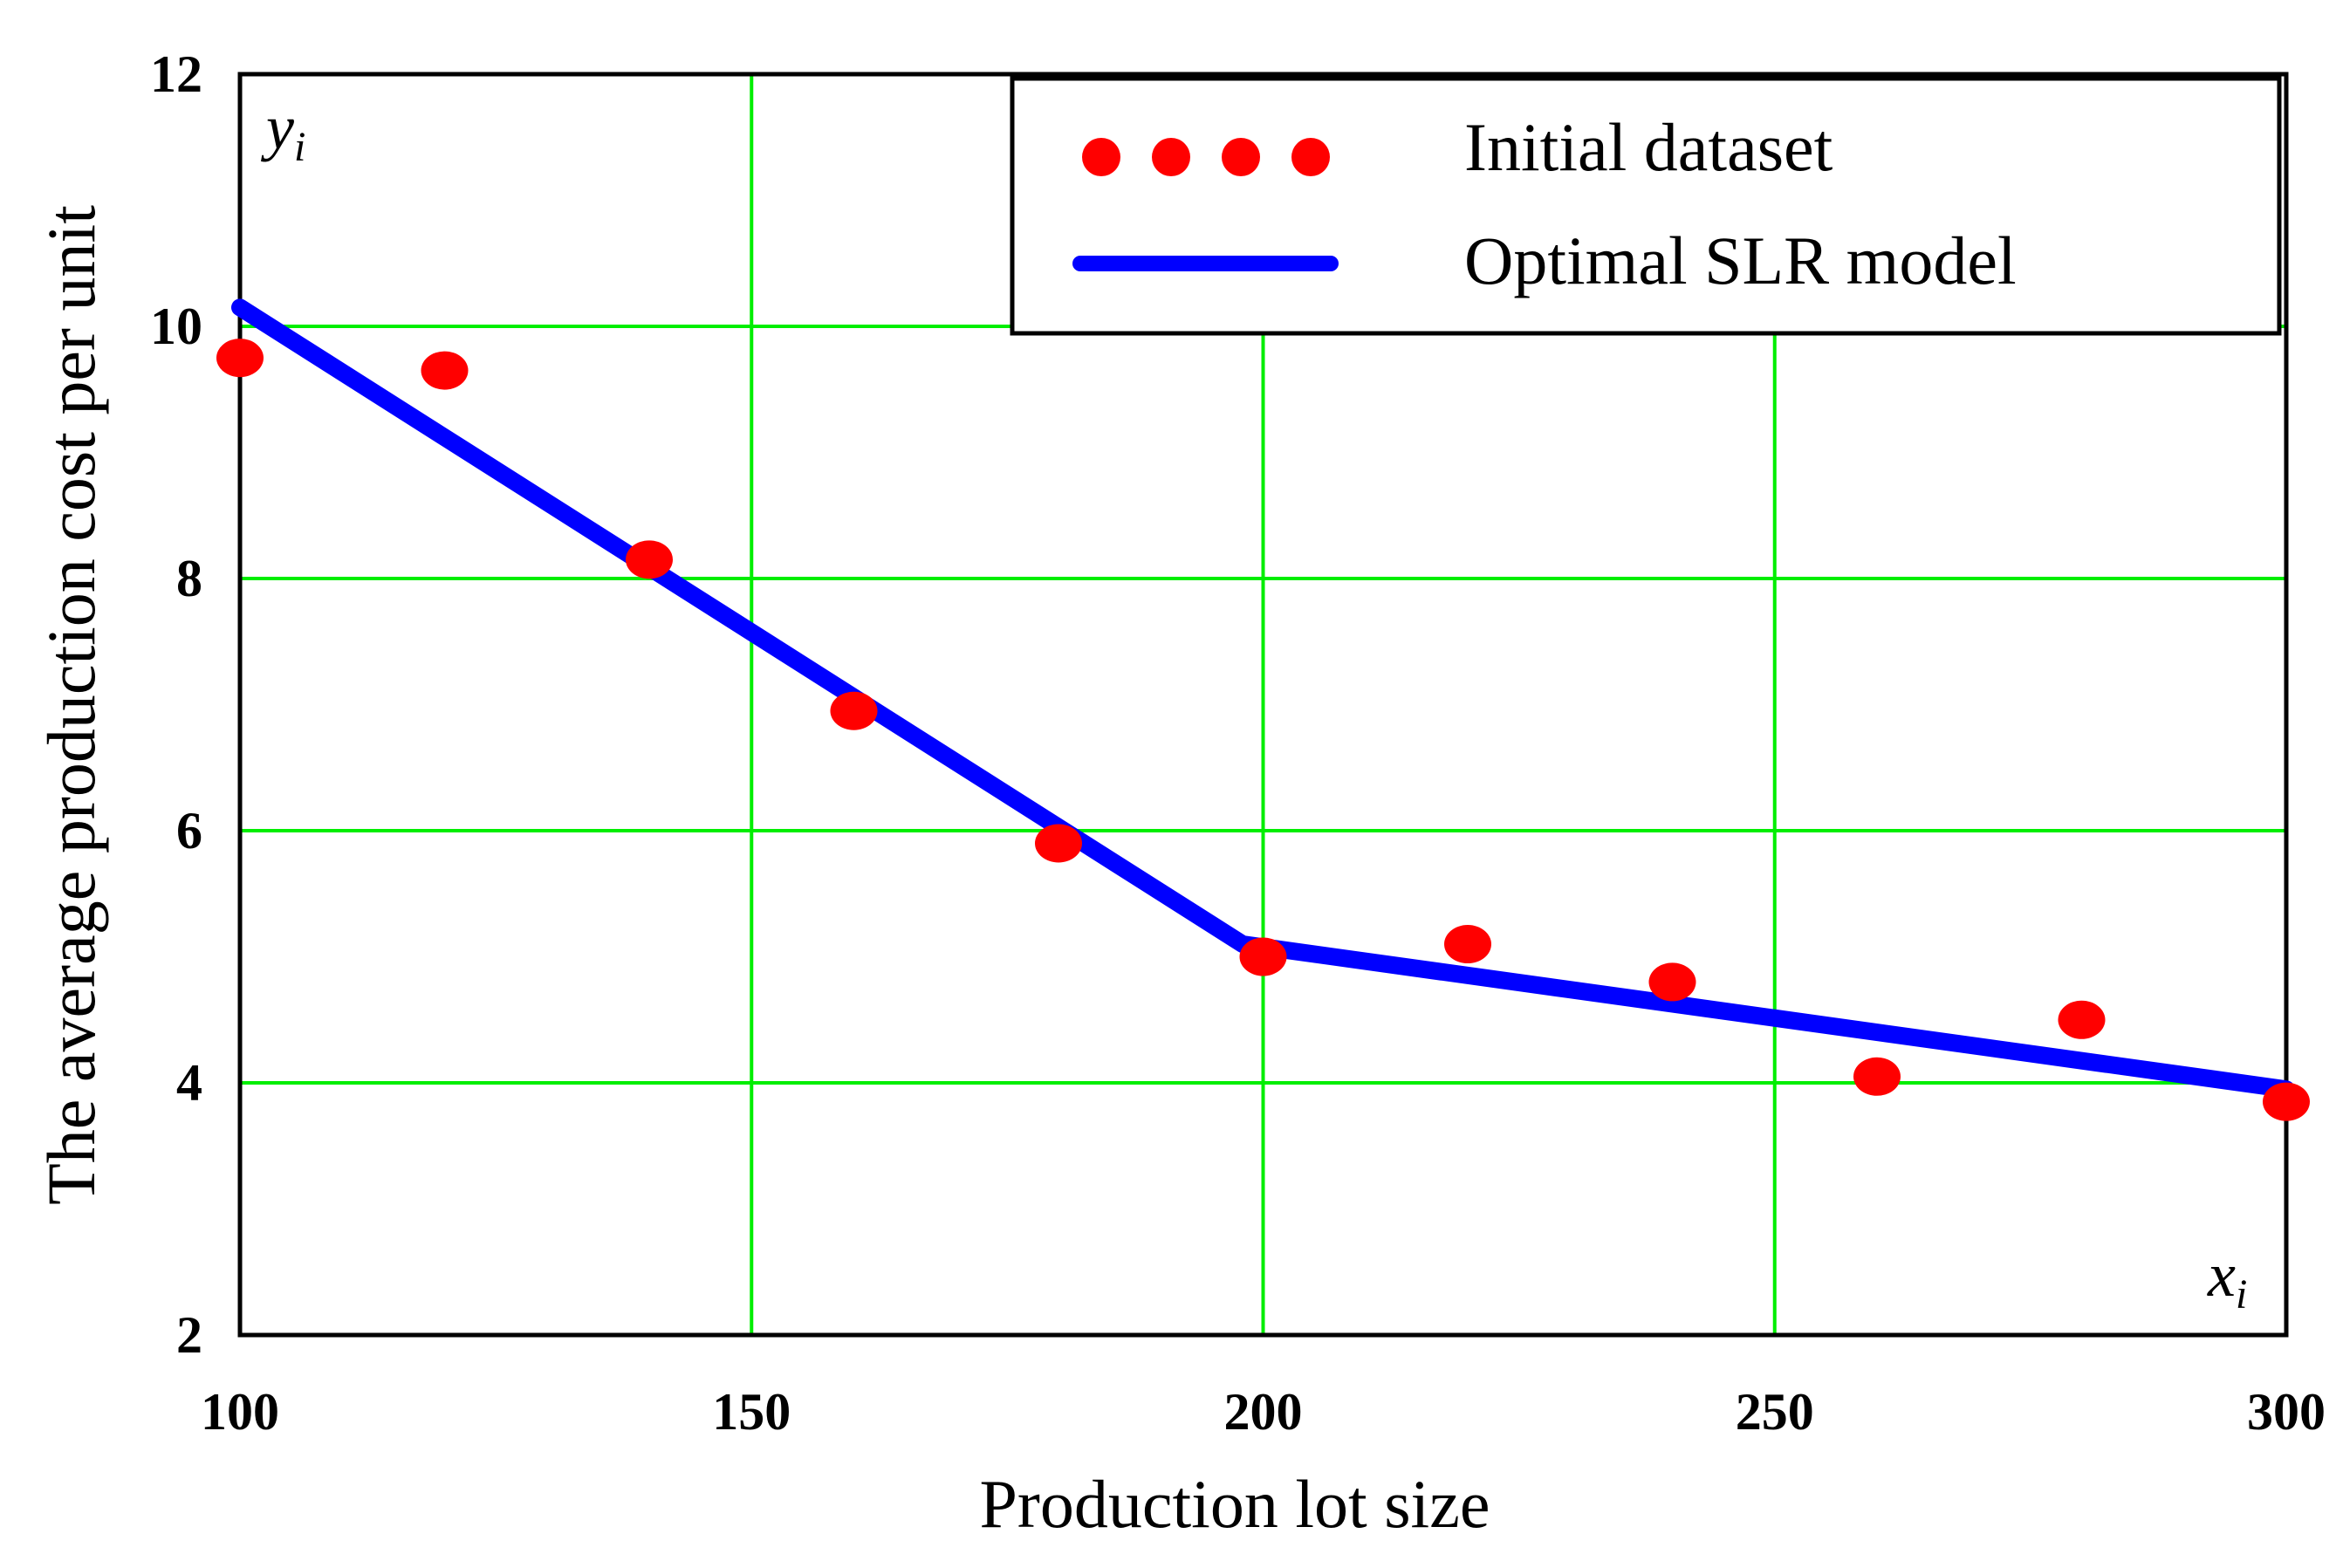 This screenshot has height=1568, width=2336. Describe the element at coordinates (176, 74) in the screenshot. I see `y-tick-label: 12` at that location.